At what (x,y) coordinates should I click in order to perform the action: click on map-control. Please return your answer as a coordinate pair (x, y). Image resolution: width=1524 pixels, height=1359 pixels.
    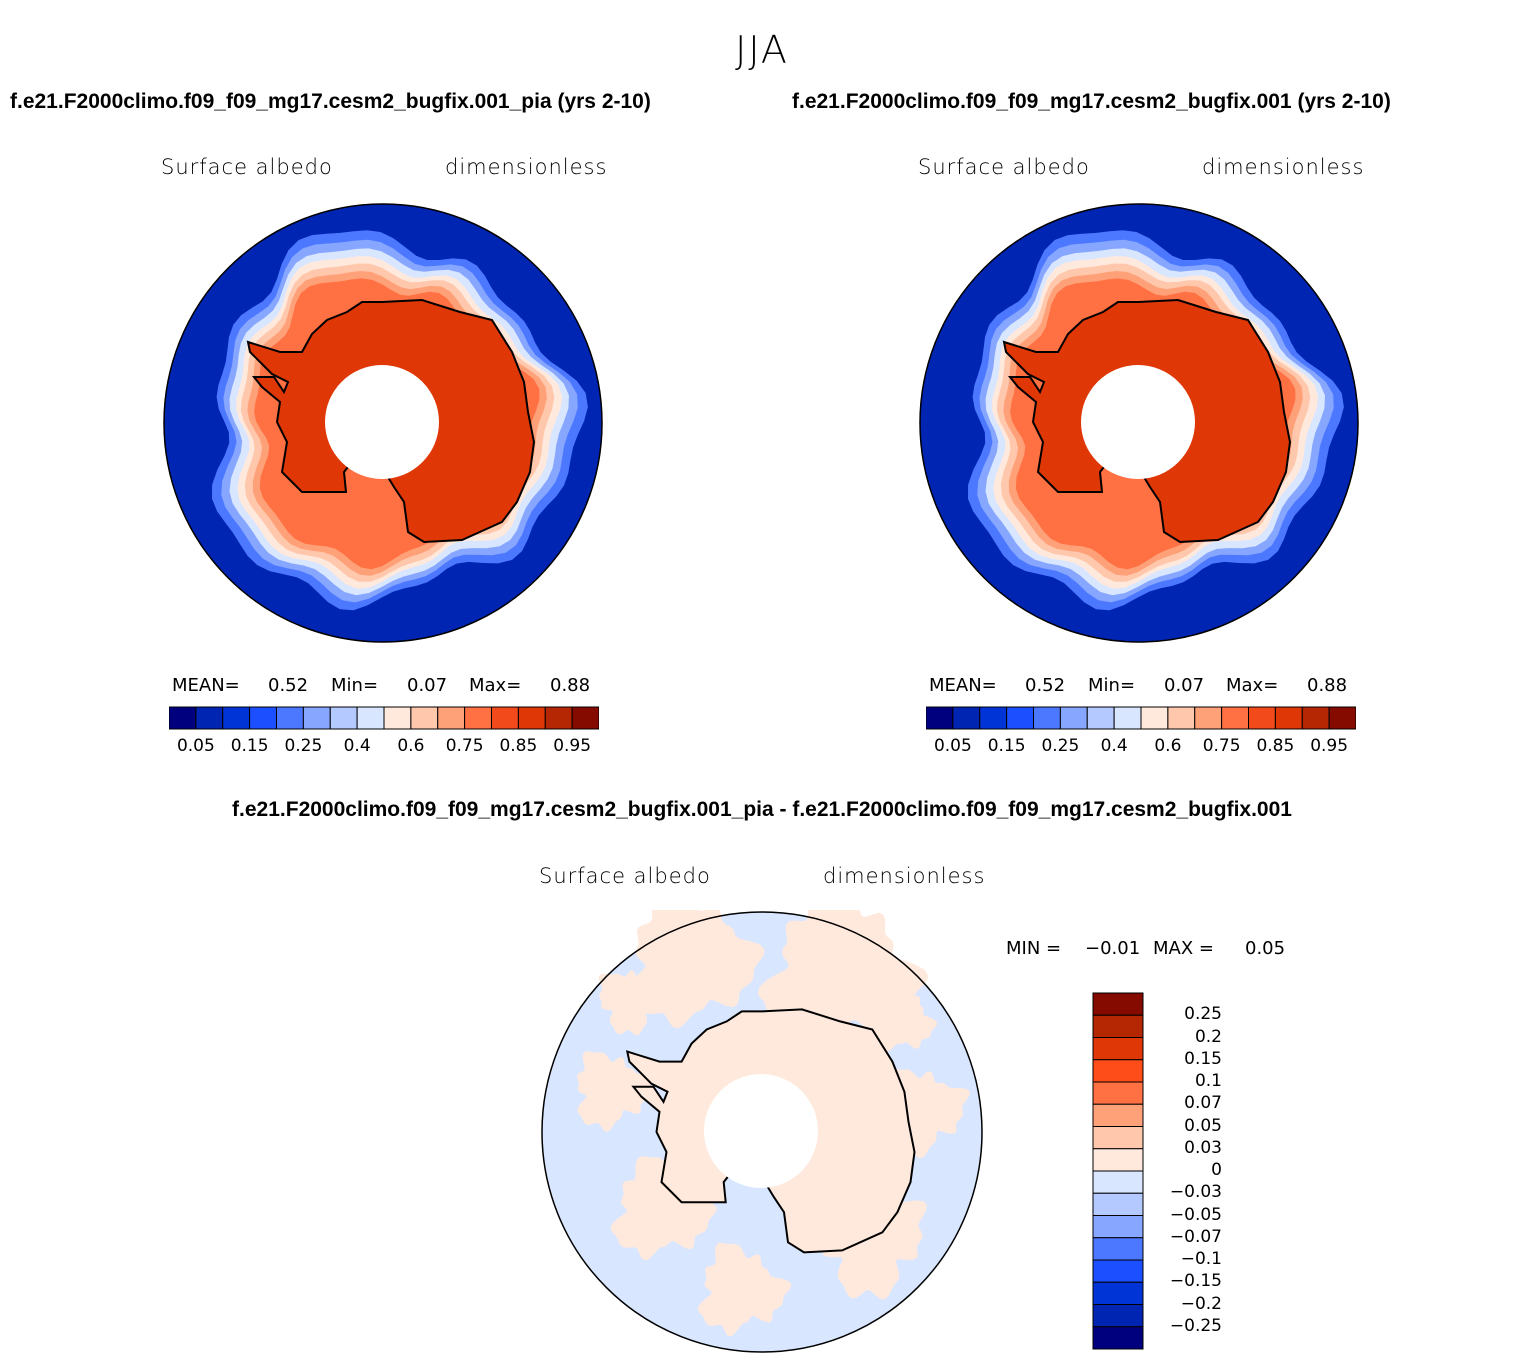
    Looking at the image, I should click on (1139, 423).